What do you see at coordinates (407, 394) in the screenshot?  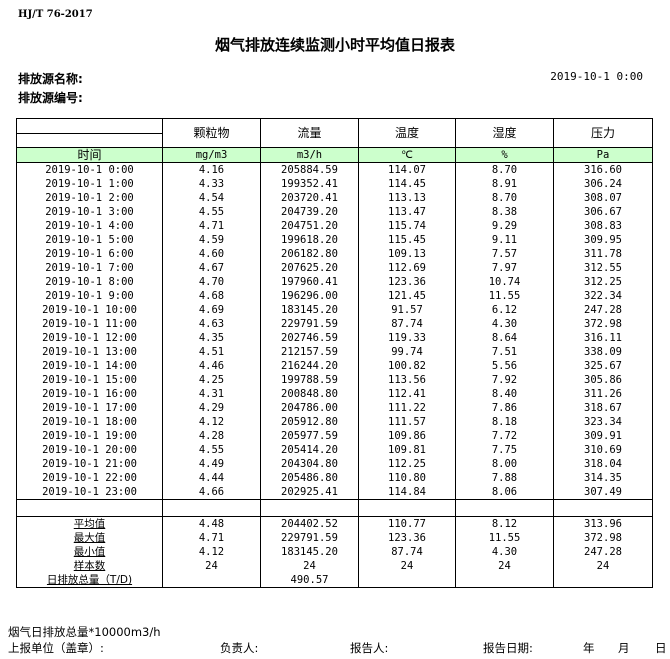 I see `value-cell: 112.41` at bounding box center [407, 394].